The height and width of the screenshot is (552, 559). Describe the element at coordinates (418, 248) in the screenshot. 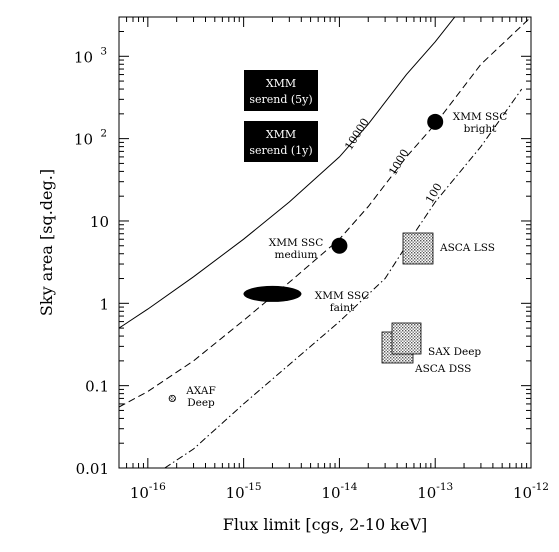

I see `marker-asca-lss` at that location.